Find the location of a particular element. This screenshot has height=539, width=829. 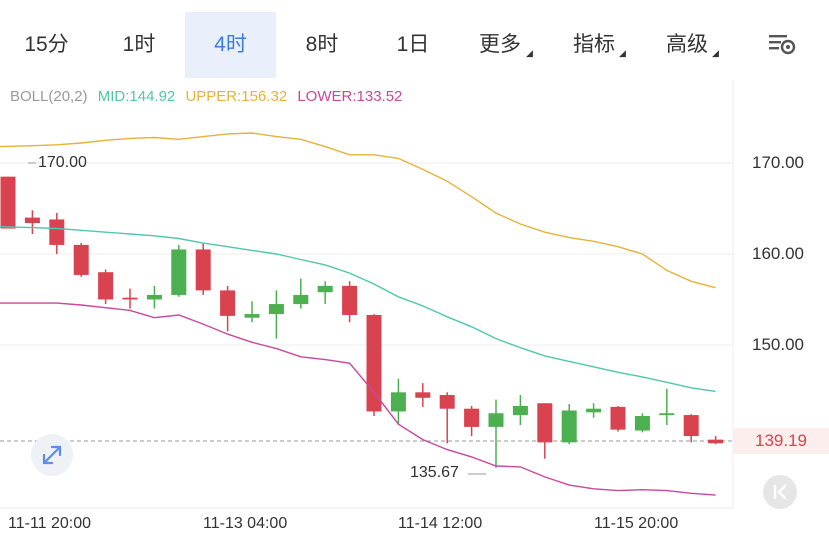

tab-8h: 8时 is located at coordinates (322, 44).